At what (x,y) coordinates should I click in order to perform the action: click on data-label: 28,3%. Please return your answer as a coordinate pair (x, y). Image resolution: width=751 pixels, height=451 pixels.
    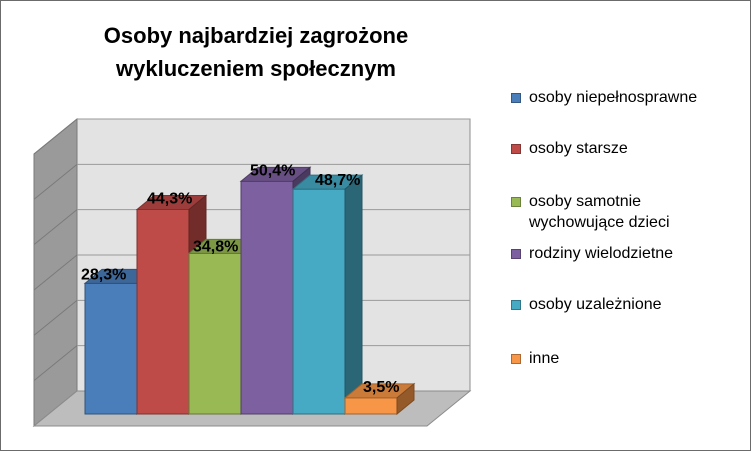
    Looking at the image, I should click on (103, 274).